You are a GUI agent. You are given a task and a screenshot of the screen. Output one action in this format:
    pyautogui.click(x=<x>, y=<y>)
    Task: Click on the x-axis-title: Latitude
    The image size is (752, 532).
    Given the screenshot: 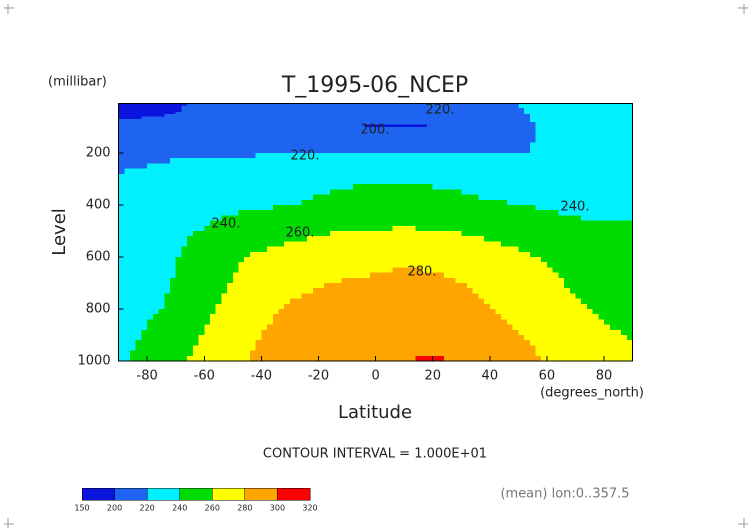 What is the action you would take?
    pyautogui.click(x=375, y=412)
    